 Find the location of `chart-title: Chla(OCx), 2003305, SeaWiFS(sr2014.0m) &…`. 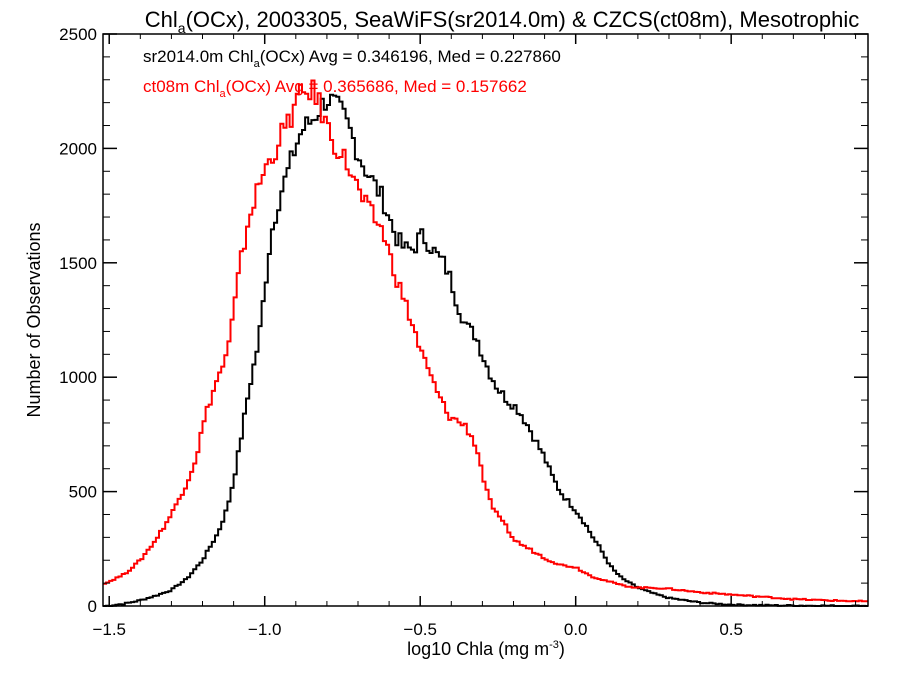

chart-title: Chla(OCx), 2003305, SeaWiFS(sr2014.0m) &… is located at coordinates (502, 21).